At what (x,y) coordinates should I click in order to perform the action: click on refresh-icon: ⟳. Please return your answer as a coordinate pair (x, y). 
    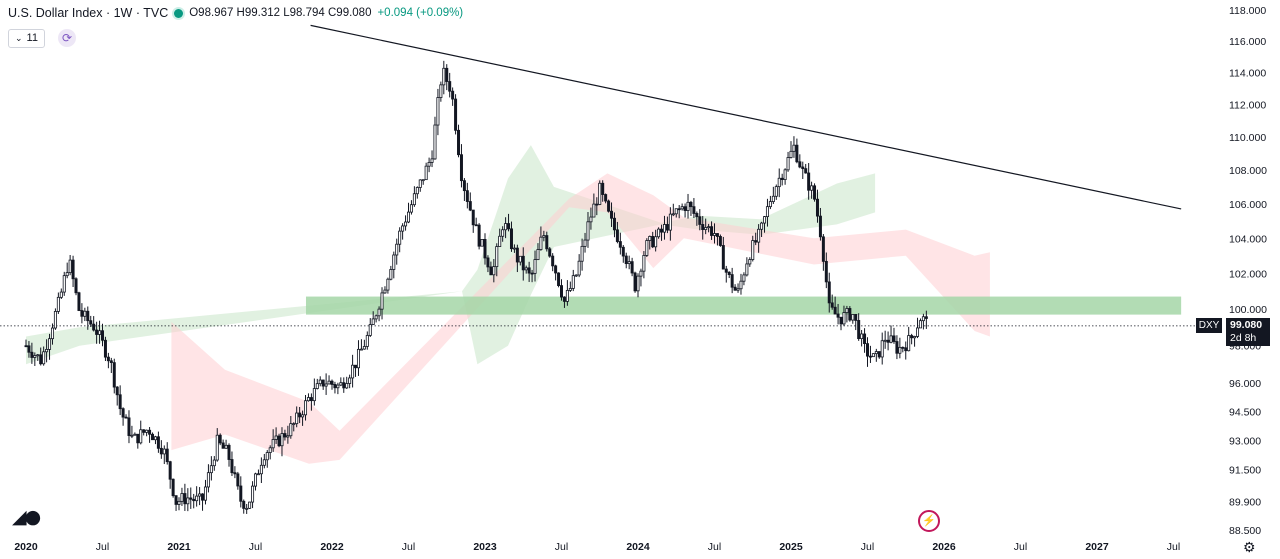
    Looking at the image, I should click on (67, 38).